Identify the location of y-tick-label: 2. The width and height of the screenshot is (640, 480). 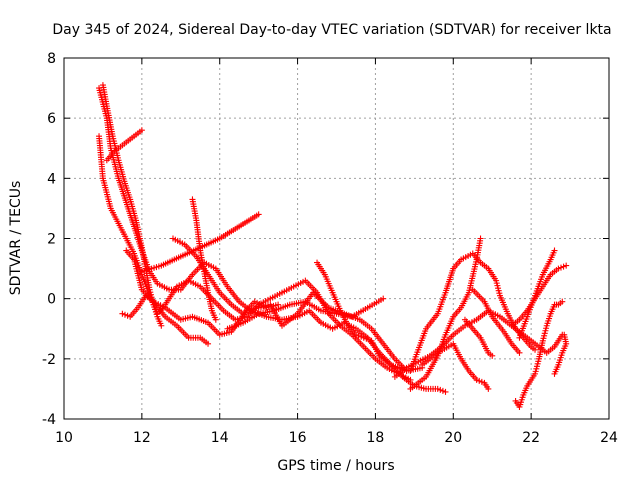
(51, 240).